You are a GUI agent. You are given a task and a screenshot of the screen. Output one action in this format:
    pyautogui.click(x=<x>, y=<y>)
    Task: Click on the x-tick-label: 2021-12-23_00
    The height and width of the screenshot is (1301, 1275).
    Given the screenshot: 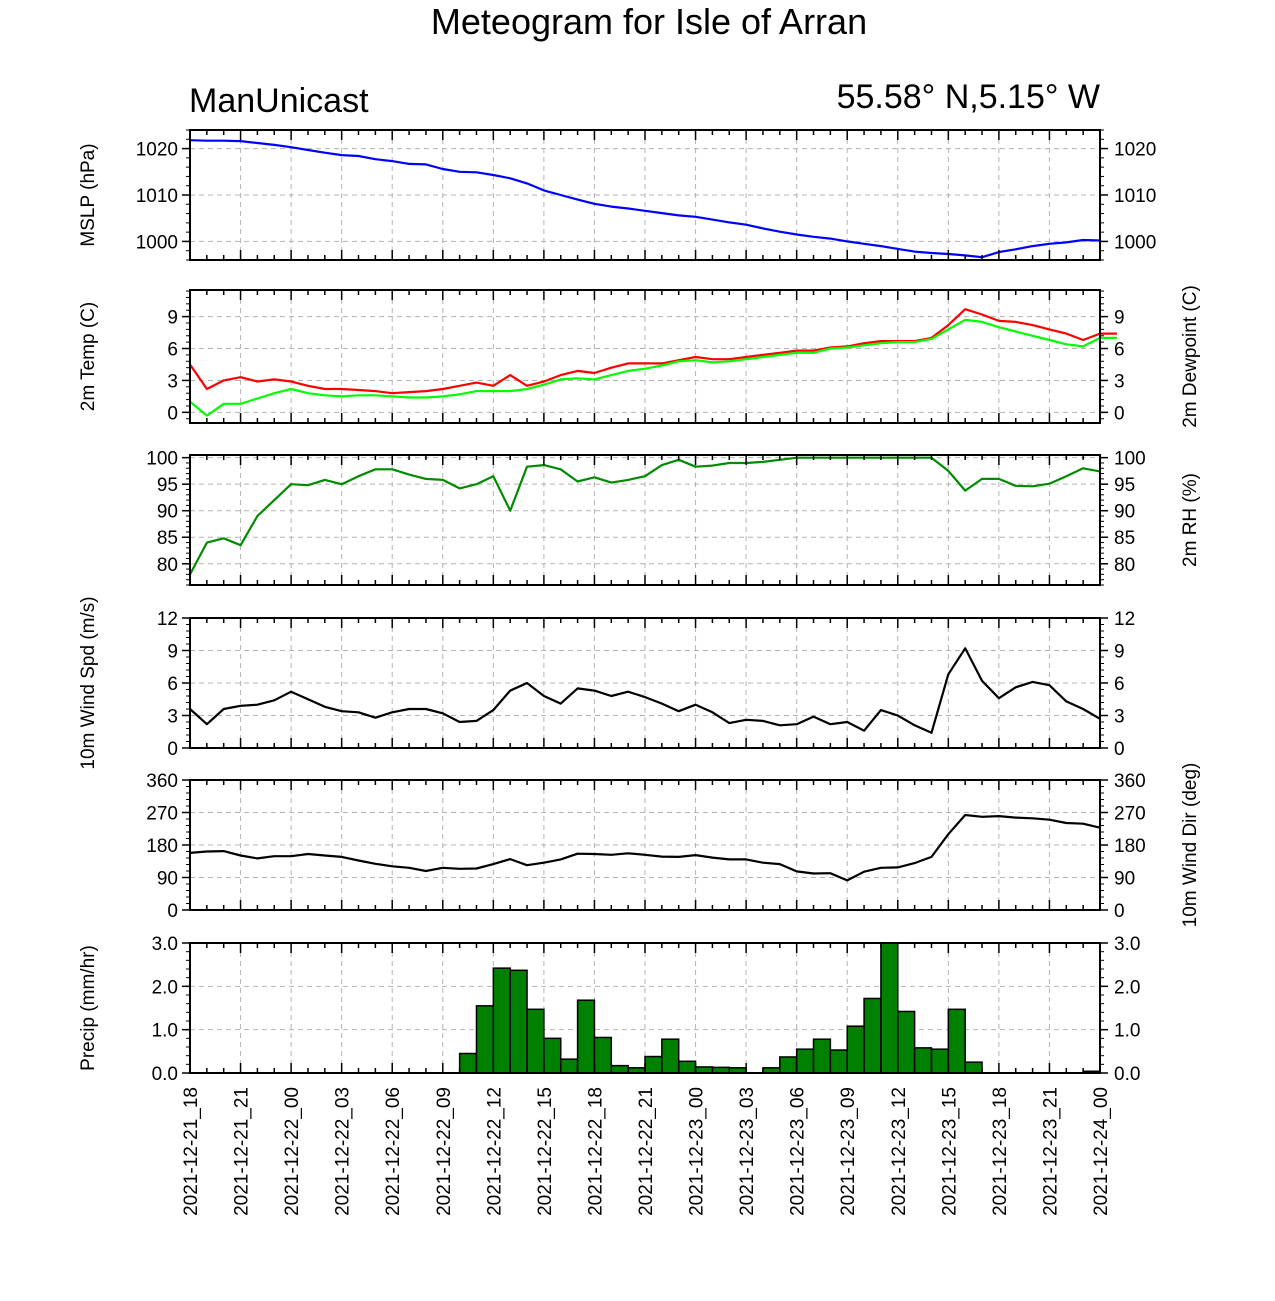 What is the action you would take?
    pyautogui.click(x=697, y=1151)
    